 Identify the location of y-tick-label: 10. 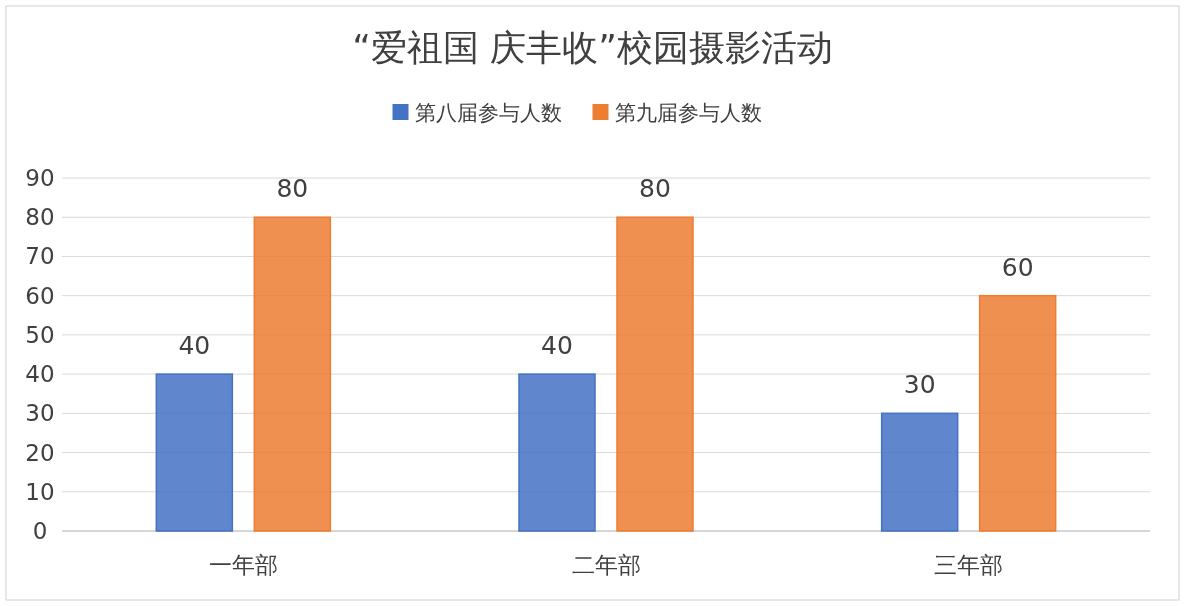
(40, 491).